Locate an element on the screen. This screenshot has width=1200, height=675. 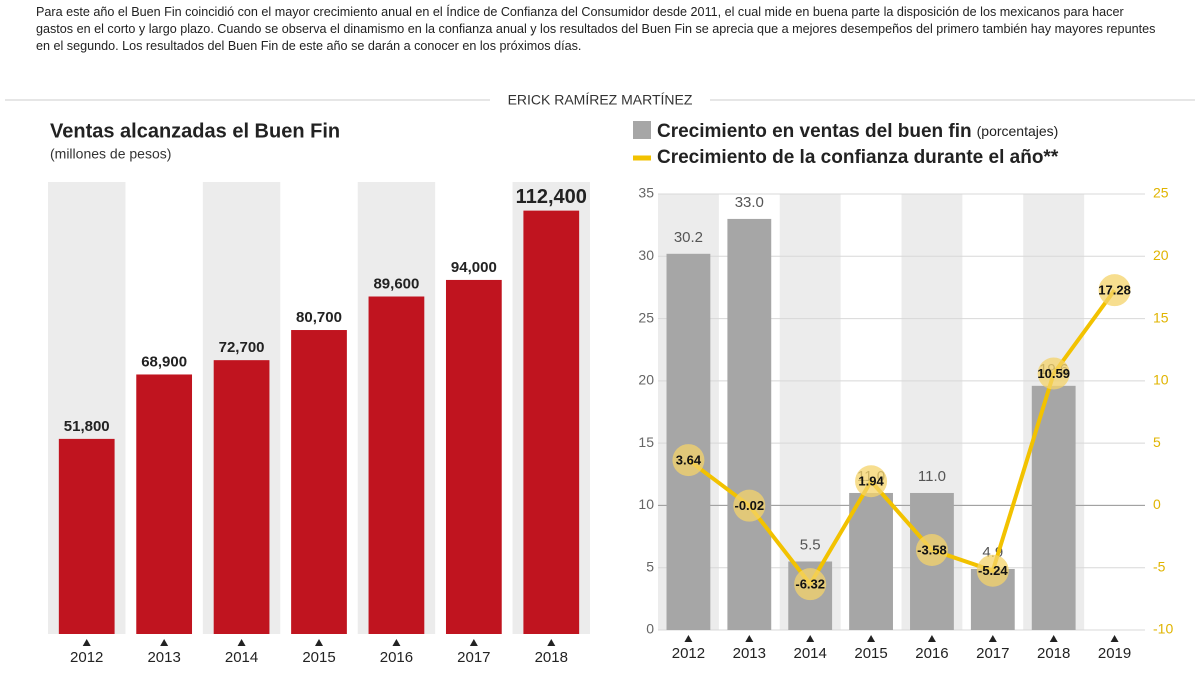
value-label: 11.0 is located at coordinates (932, 476).